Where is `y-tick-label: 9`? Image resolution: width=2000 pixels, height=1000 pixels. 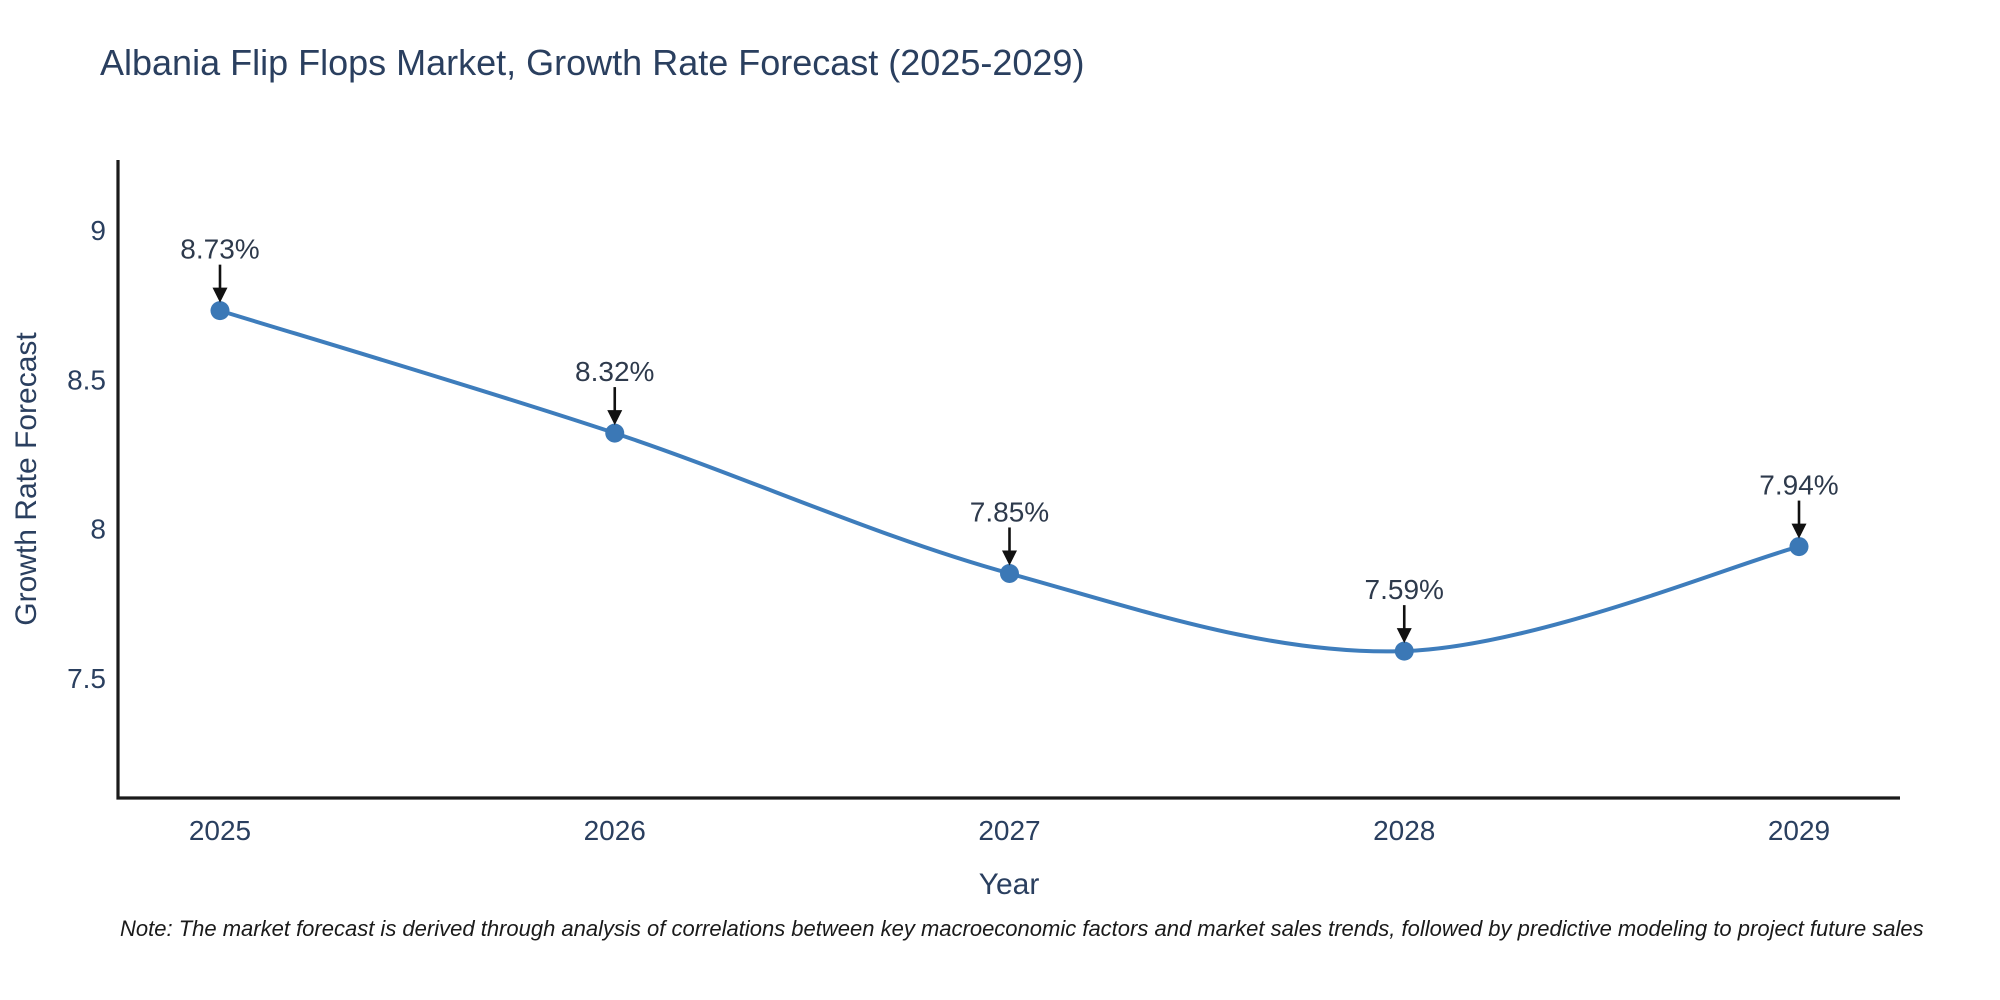 y-tick-label: 9 is located at coordinates (98, 230).